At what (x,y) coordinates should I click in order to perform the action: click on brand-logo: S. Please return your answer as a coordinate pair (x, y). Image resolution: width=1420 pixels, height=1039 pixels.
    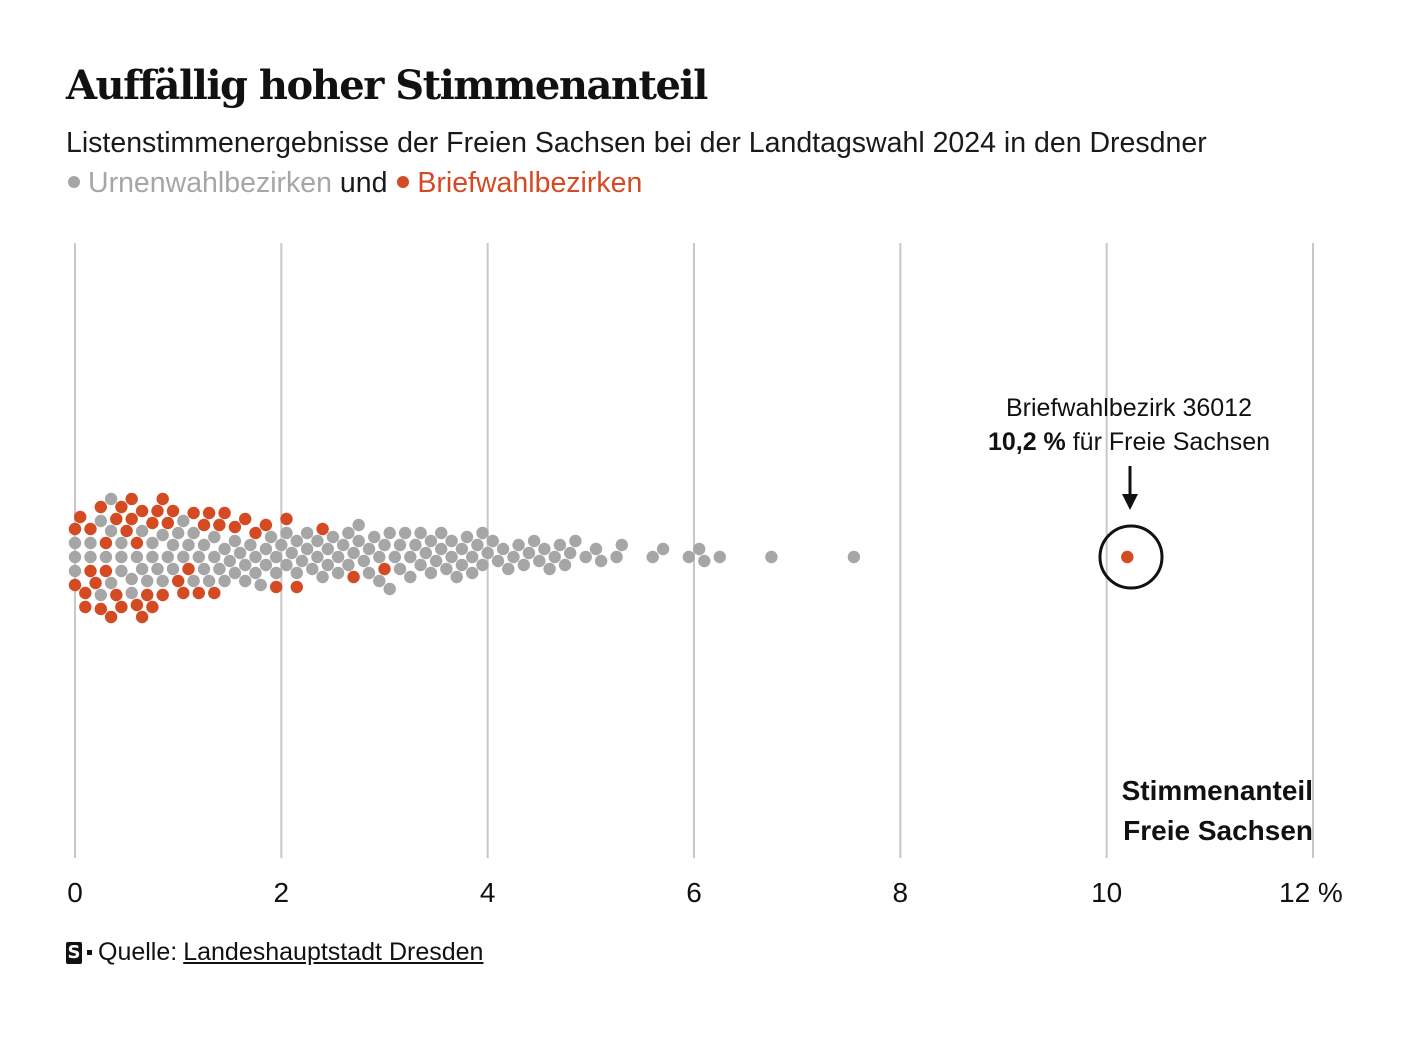
    Looking at the image, I should click on (74, 952).